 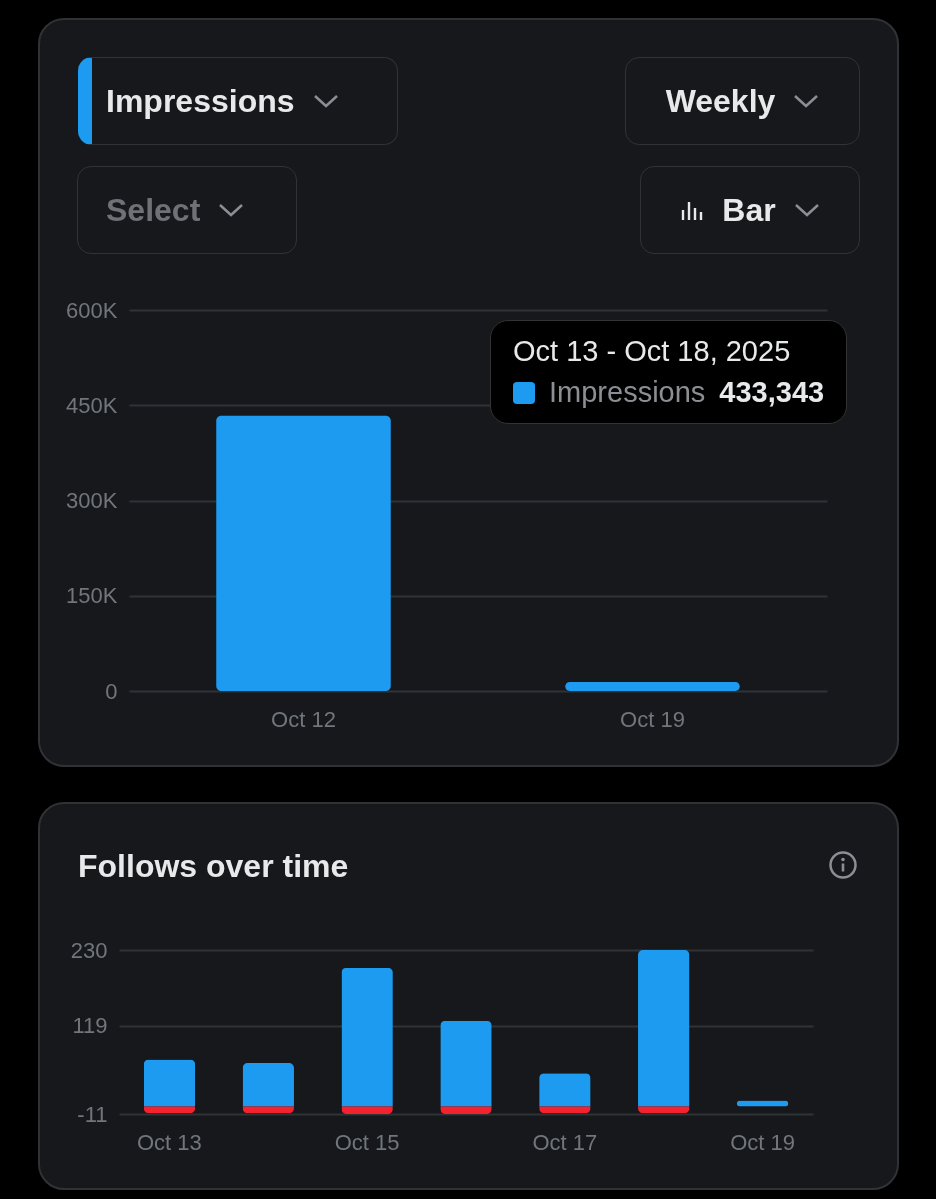 What do you see at coordinates (92, 596) in the screenshot?
I see `y-tick-label: 150K` at bounding box center [92, 596].